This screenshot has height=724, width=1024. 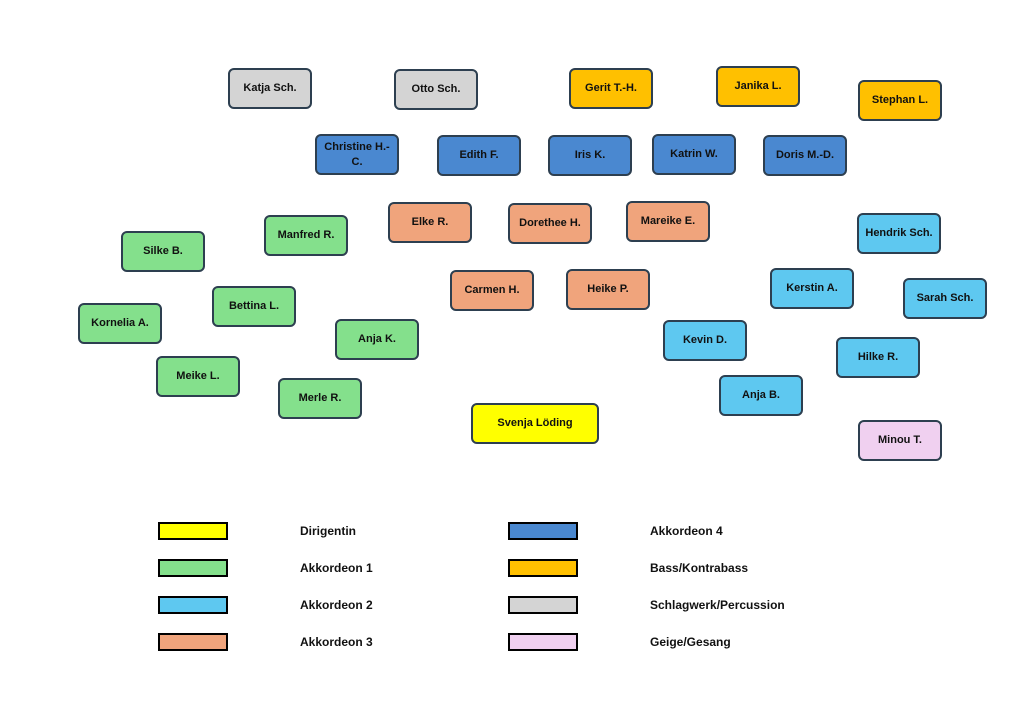 What do you see at coordinates (479, 155) in the screenshot?
I see `seat: Edith F.` at bounding box center [479, 155].